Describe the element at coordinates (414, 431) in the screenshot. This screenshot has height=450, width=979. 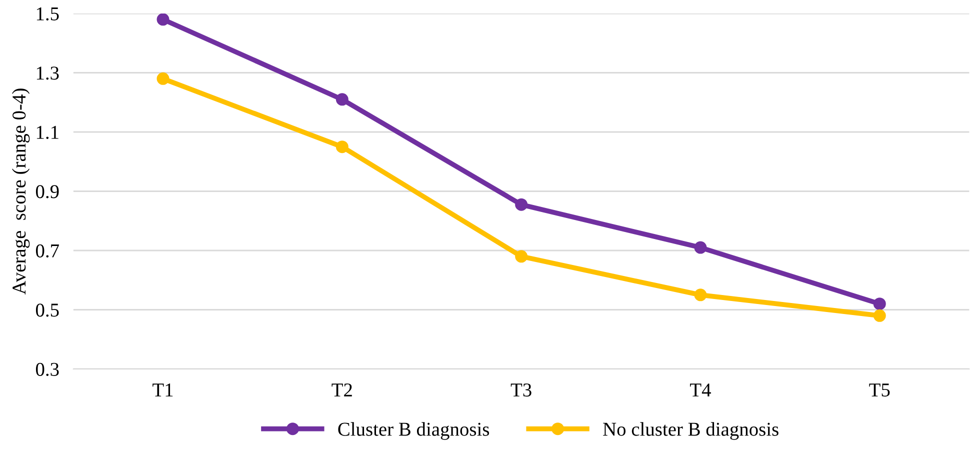
I see `legend-label: Cluster B diagnosis` at that location.